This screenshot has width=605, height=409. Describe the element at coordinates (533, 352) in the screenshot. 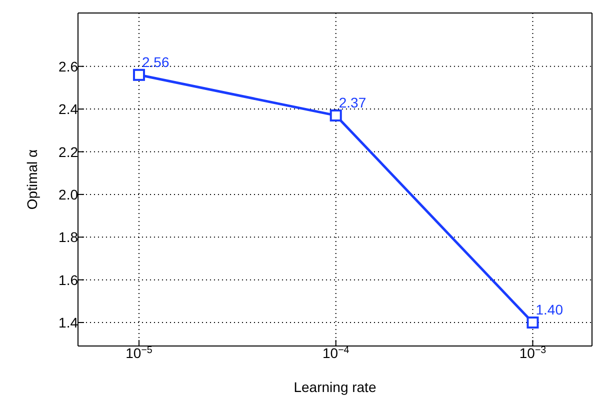

I see `x-tick-label: 10$^{−3}$` at that location.